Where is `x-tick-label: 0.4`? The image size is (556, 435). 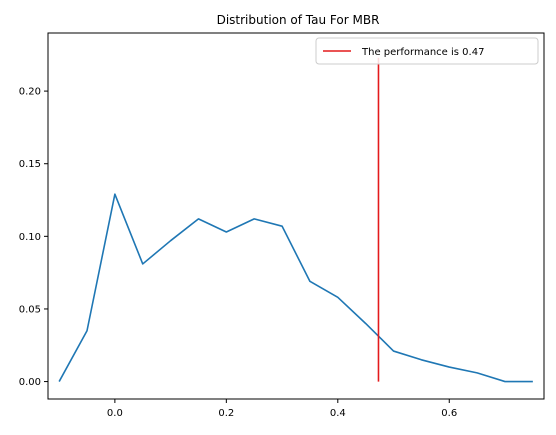
x-tick-label: 0.4 is located at coordinates (338, 413).